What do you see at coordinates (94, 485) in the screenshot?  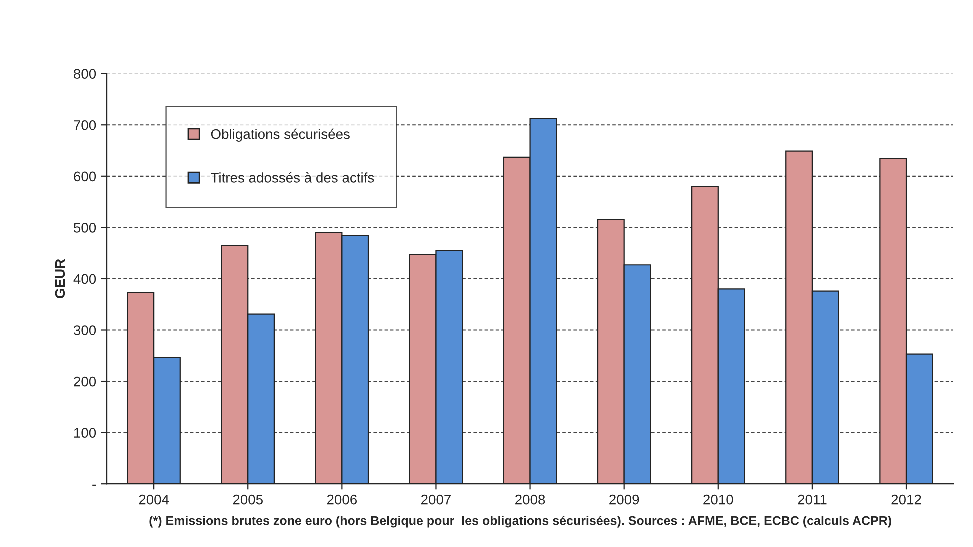 I see `y-tick-label: -` at bounding box center [94, 485].